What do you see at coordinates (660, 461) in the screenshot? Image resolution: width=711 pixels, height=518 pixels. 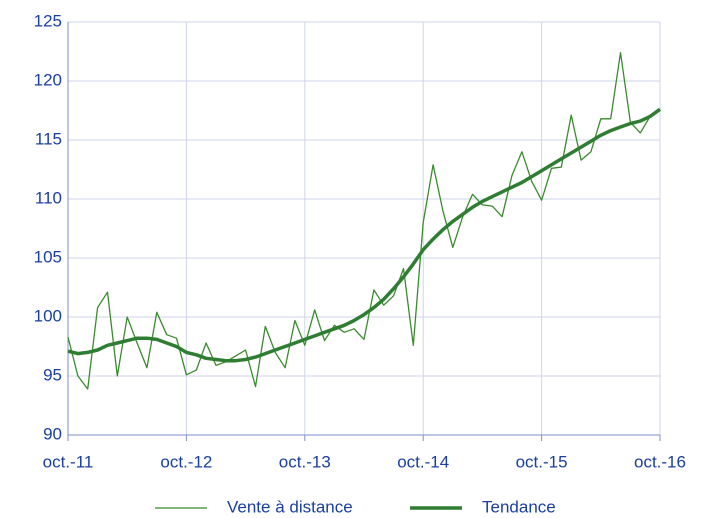 I see `x-tick-label: oct.-16` at bounding box center [660, 461].